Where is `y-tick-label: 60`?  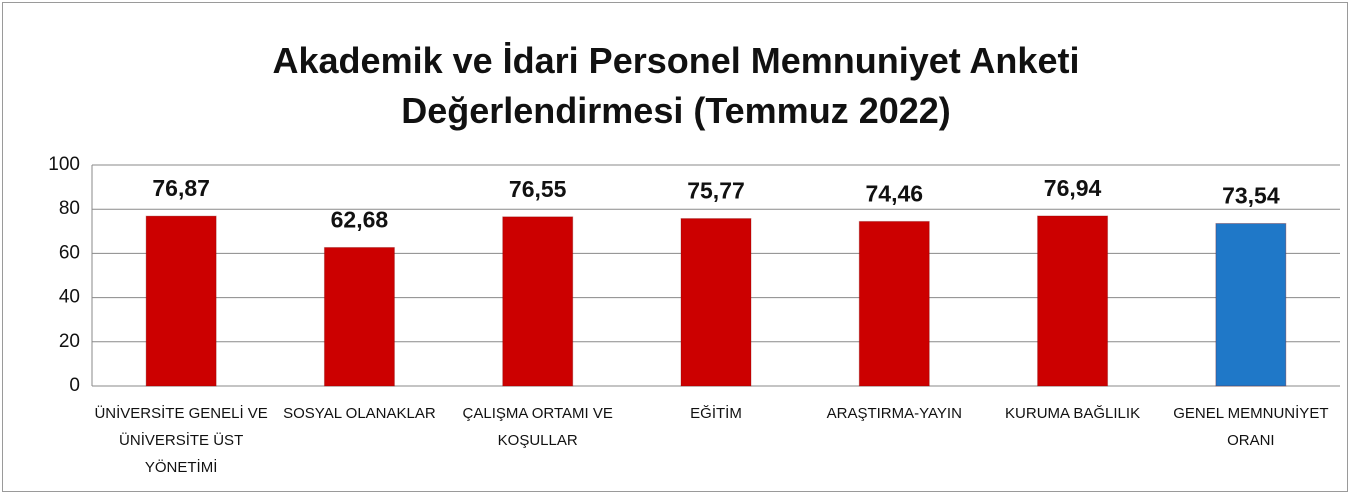
y-tick-label: 60 is located at coordinates (69, 252).